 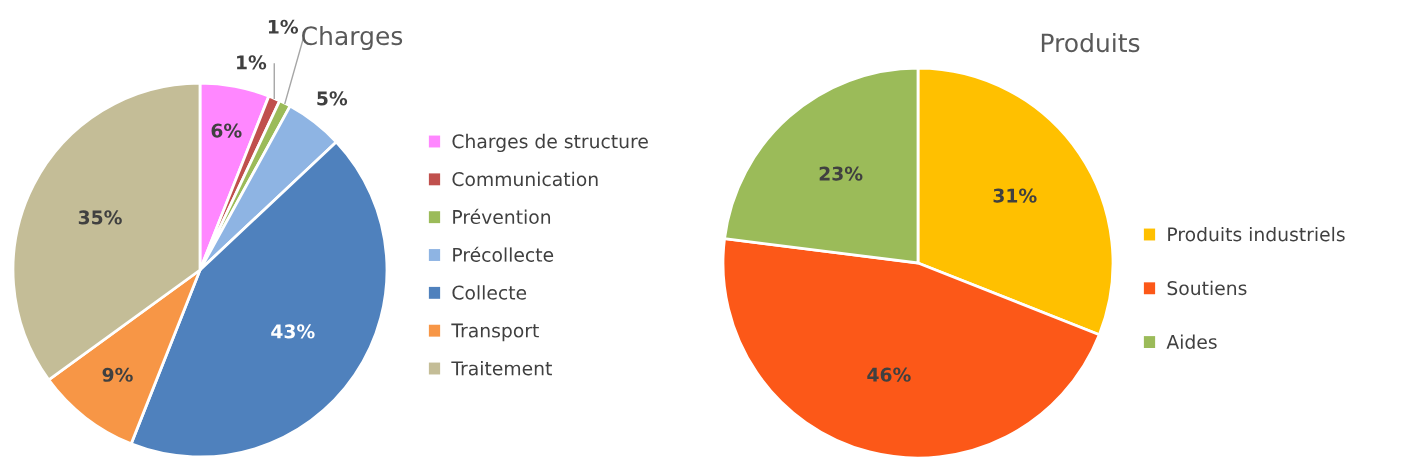 What do you see at coordinates (502, 216) in the screenshot?
I see `legend-label: Prévention` at bounding box center [502, 216].